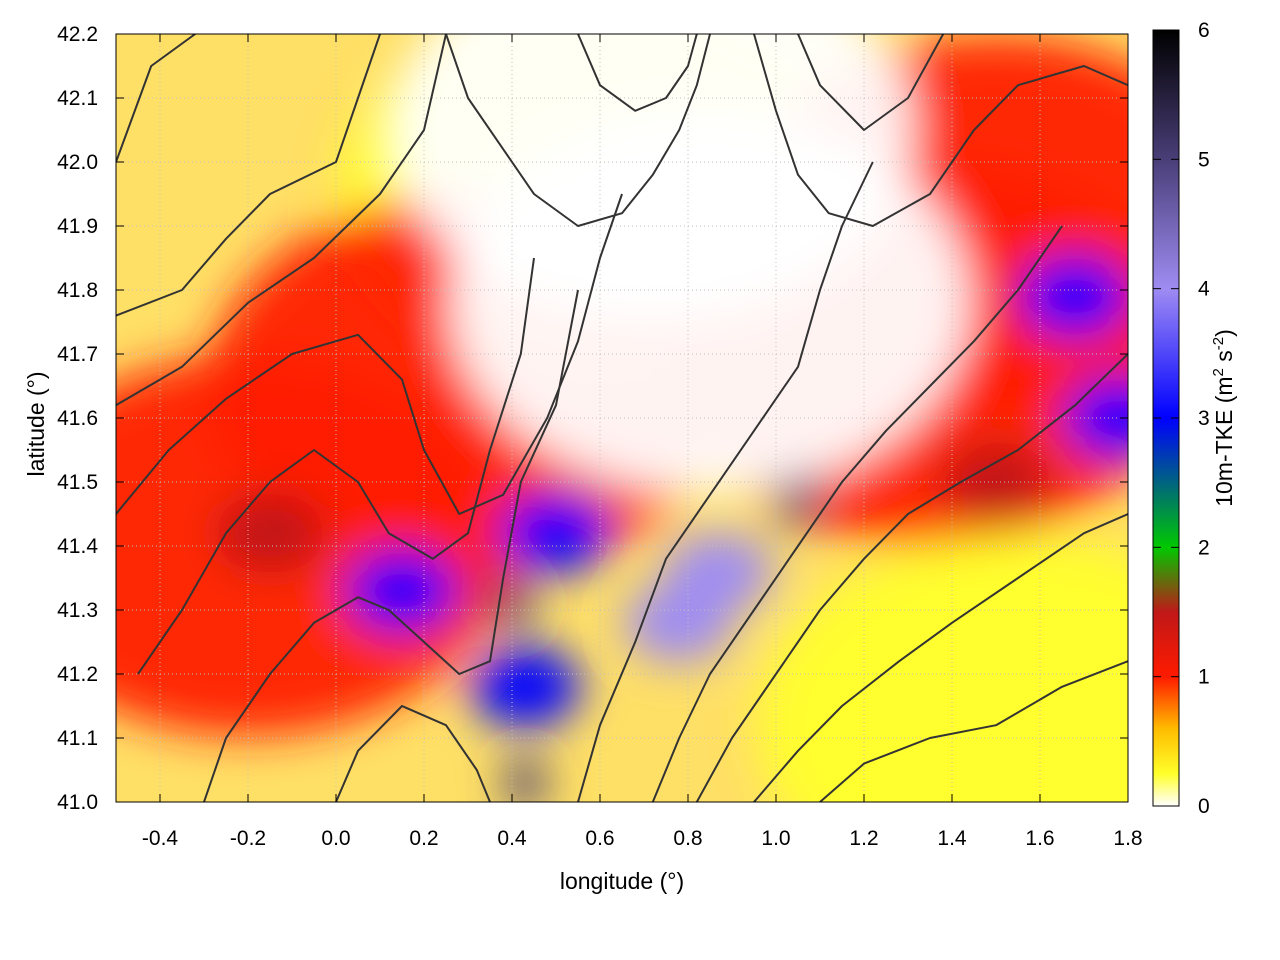 The width and height of the screenshot is (1280, 960). I want to click on field-region-blue-purple-core, so click(556, 533).